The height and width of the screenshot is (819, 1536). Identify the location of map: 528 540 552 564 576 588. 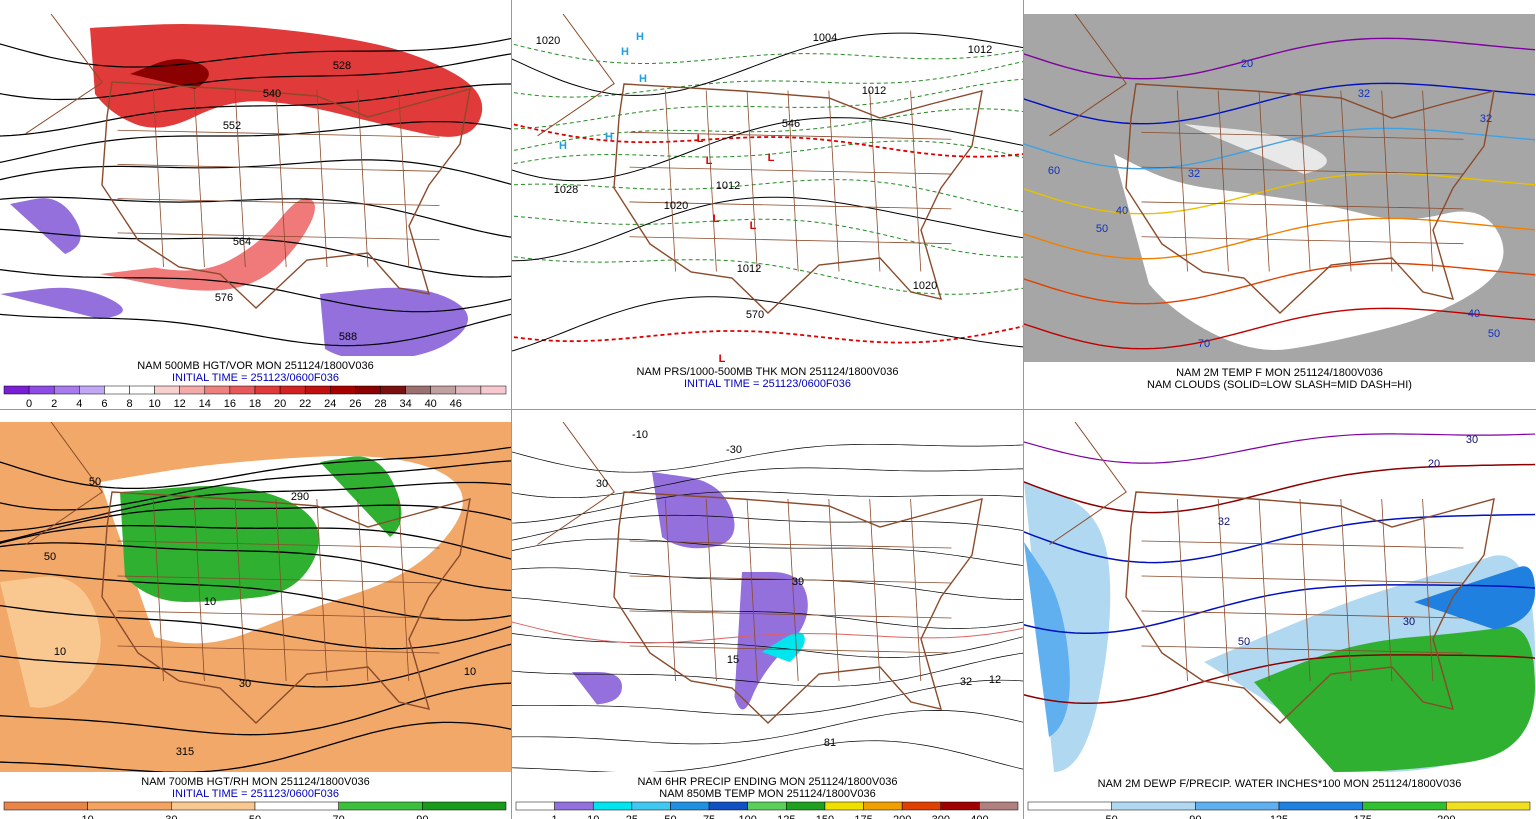
(255, 185).